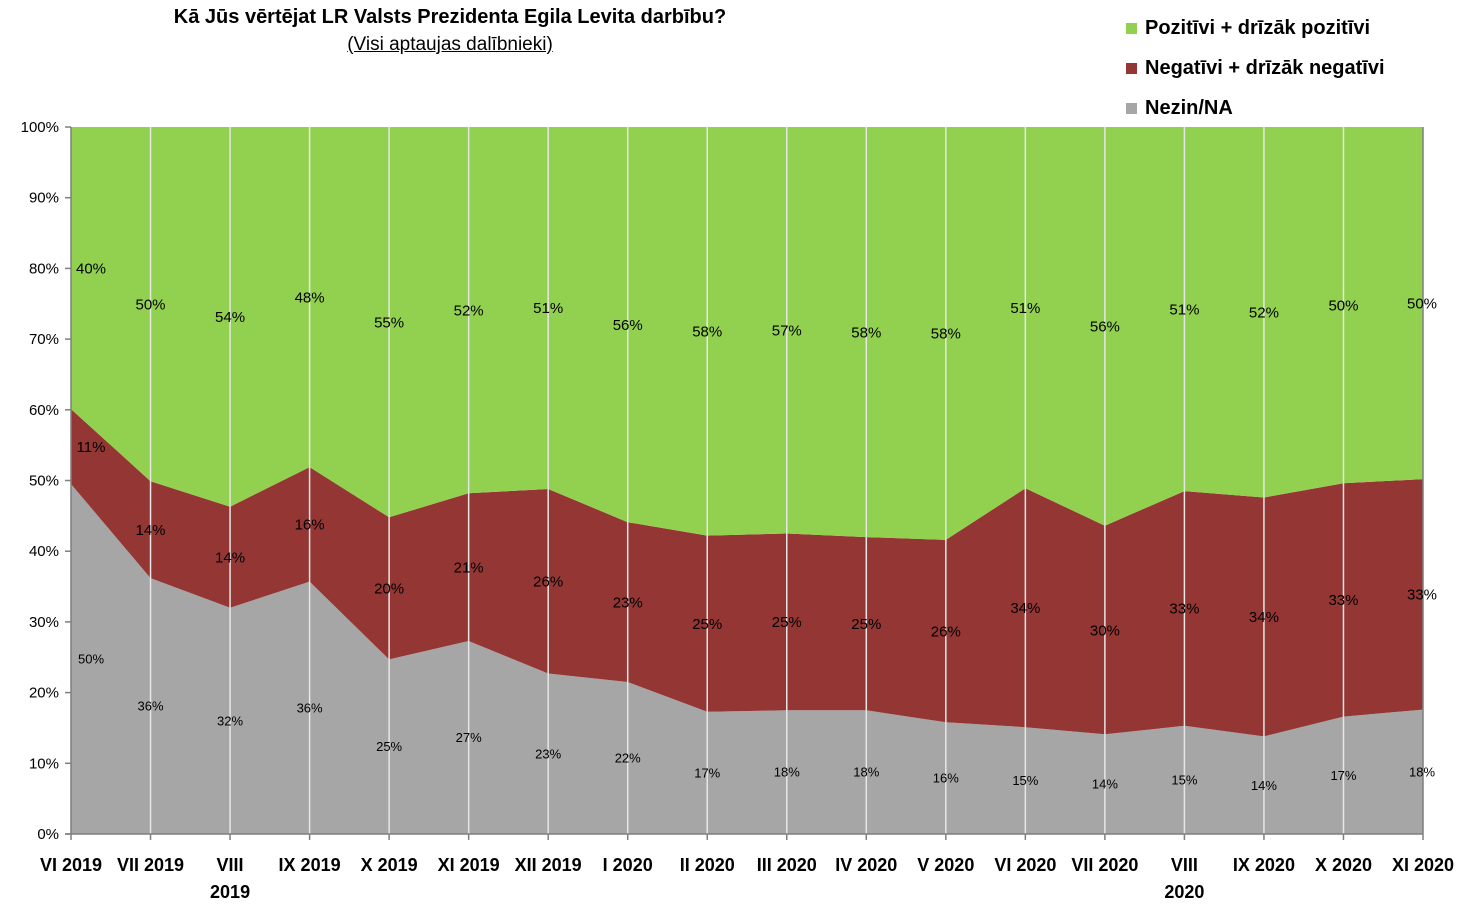 This screenshot has height=923, width=1470. I want to click on y-tick-label-8: 80%, so click(44, 268).